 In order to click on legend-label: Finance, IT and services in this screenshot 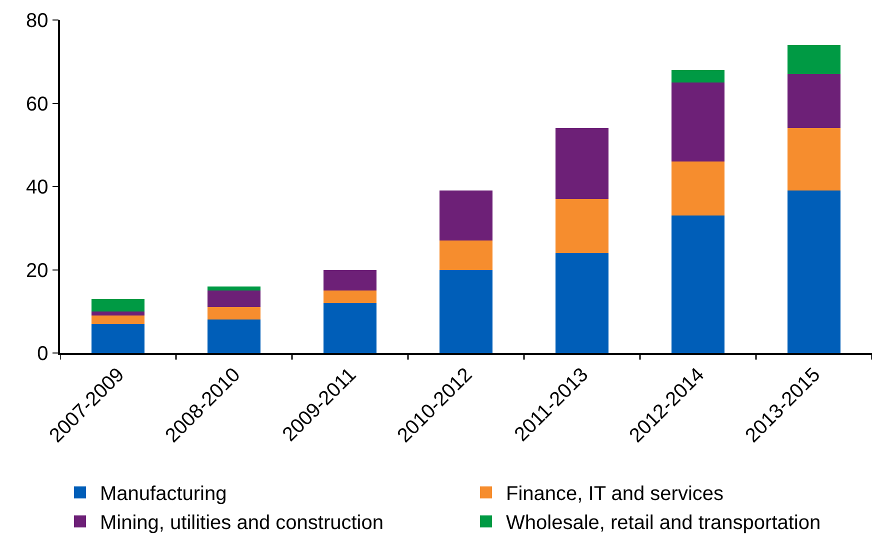, I will do `click(615, 494)`.